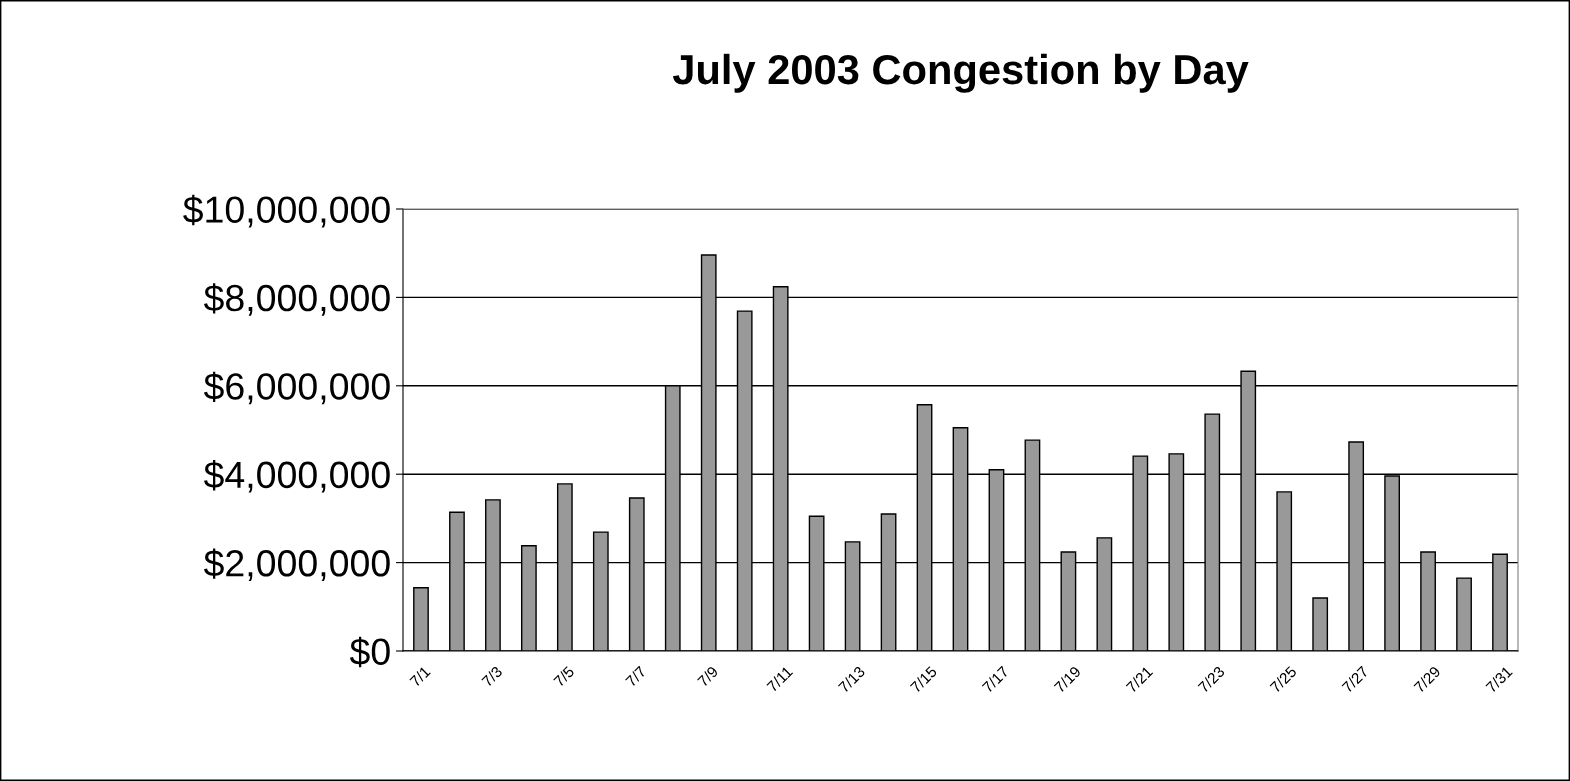 This screenshot has width=1570, height=781. What do you see at coordinates (419, 676) in the screenshot?
I see `x-tick-label: 7/1` at bounding box center [419, 676].